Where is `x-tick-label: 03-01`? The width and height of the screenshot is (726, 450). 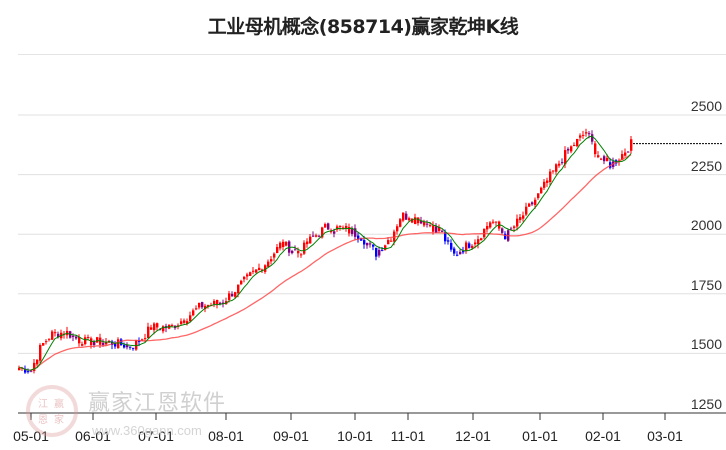
x-tick-label: 03-01 is located at coordinates (665, 436).